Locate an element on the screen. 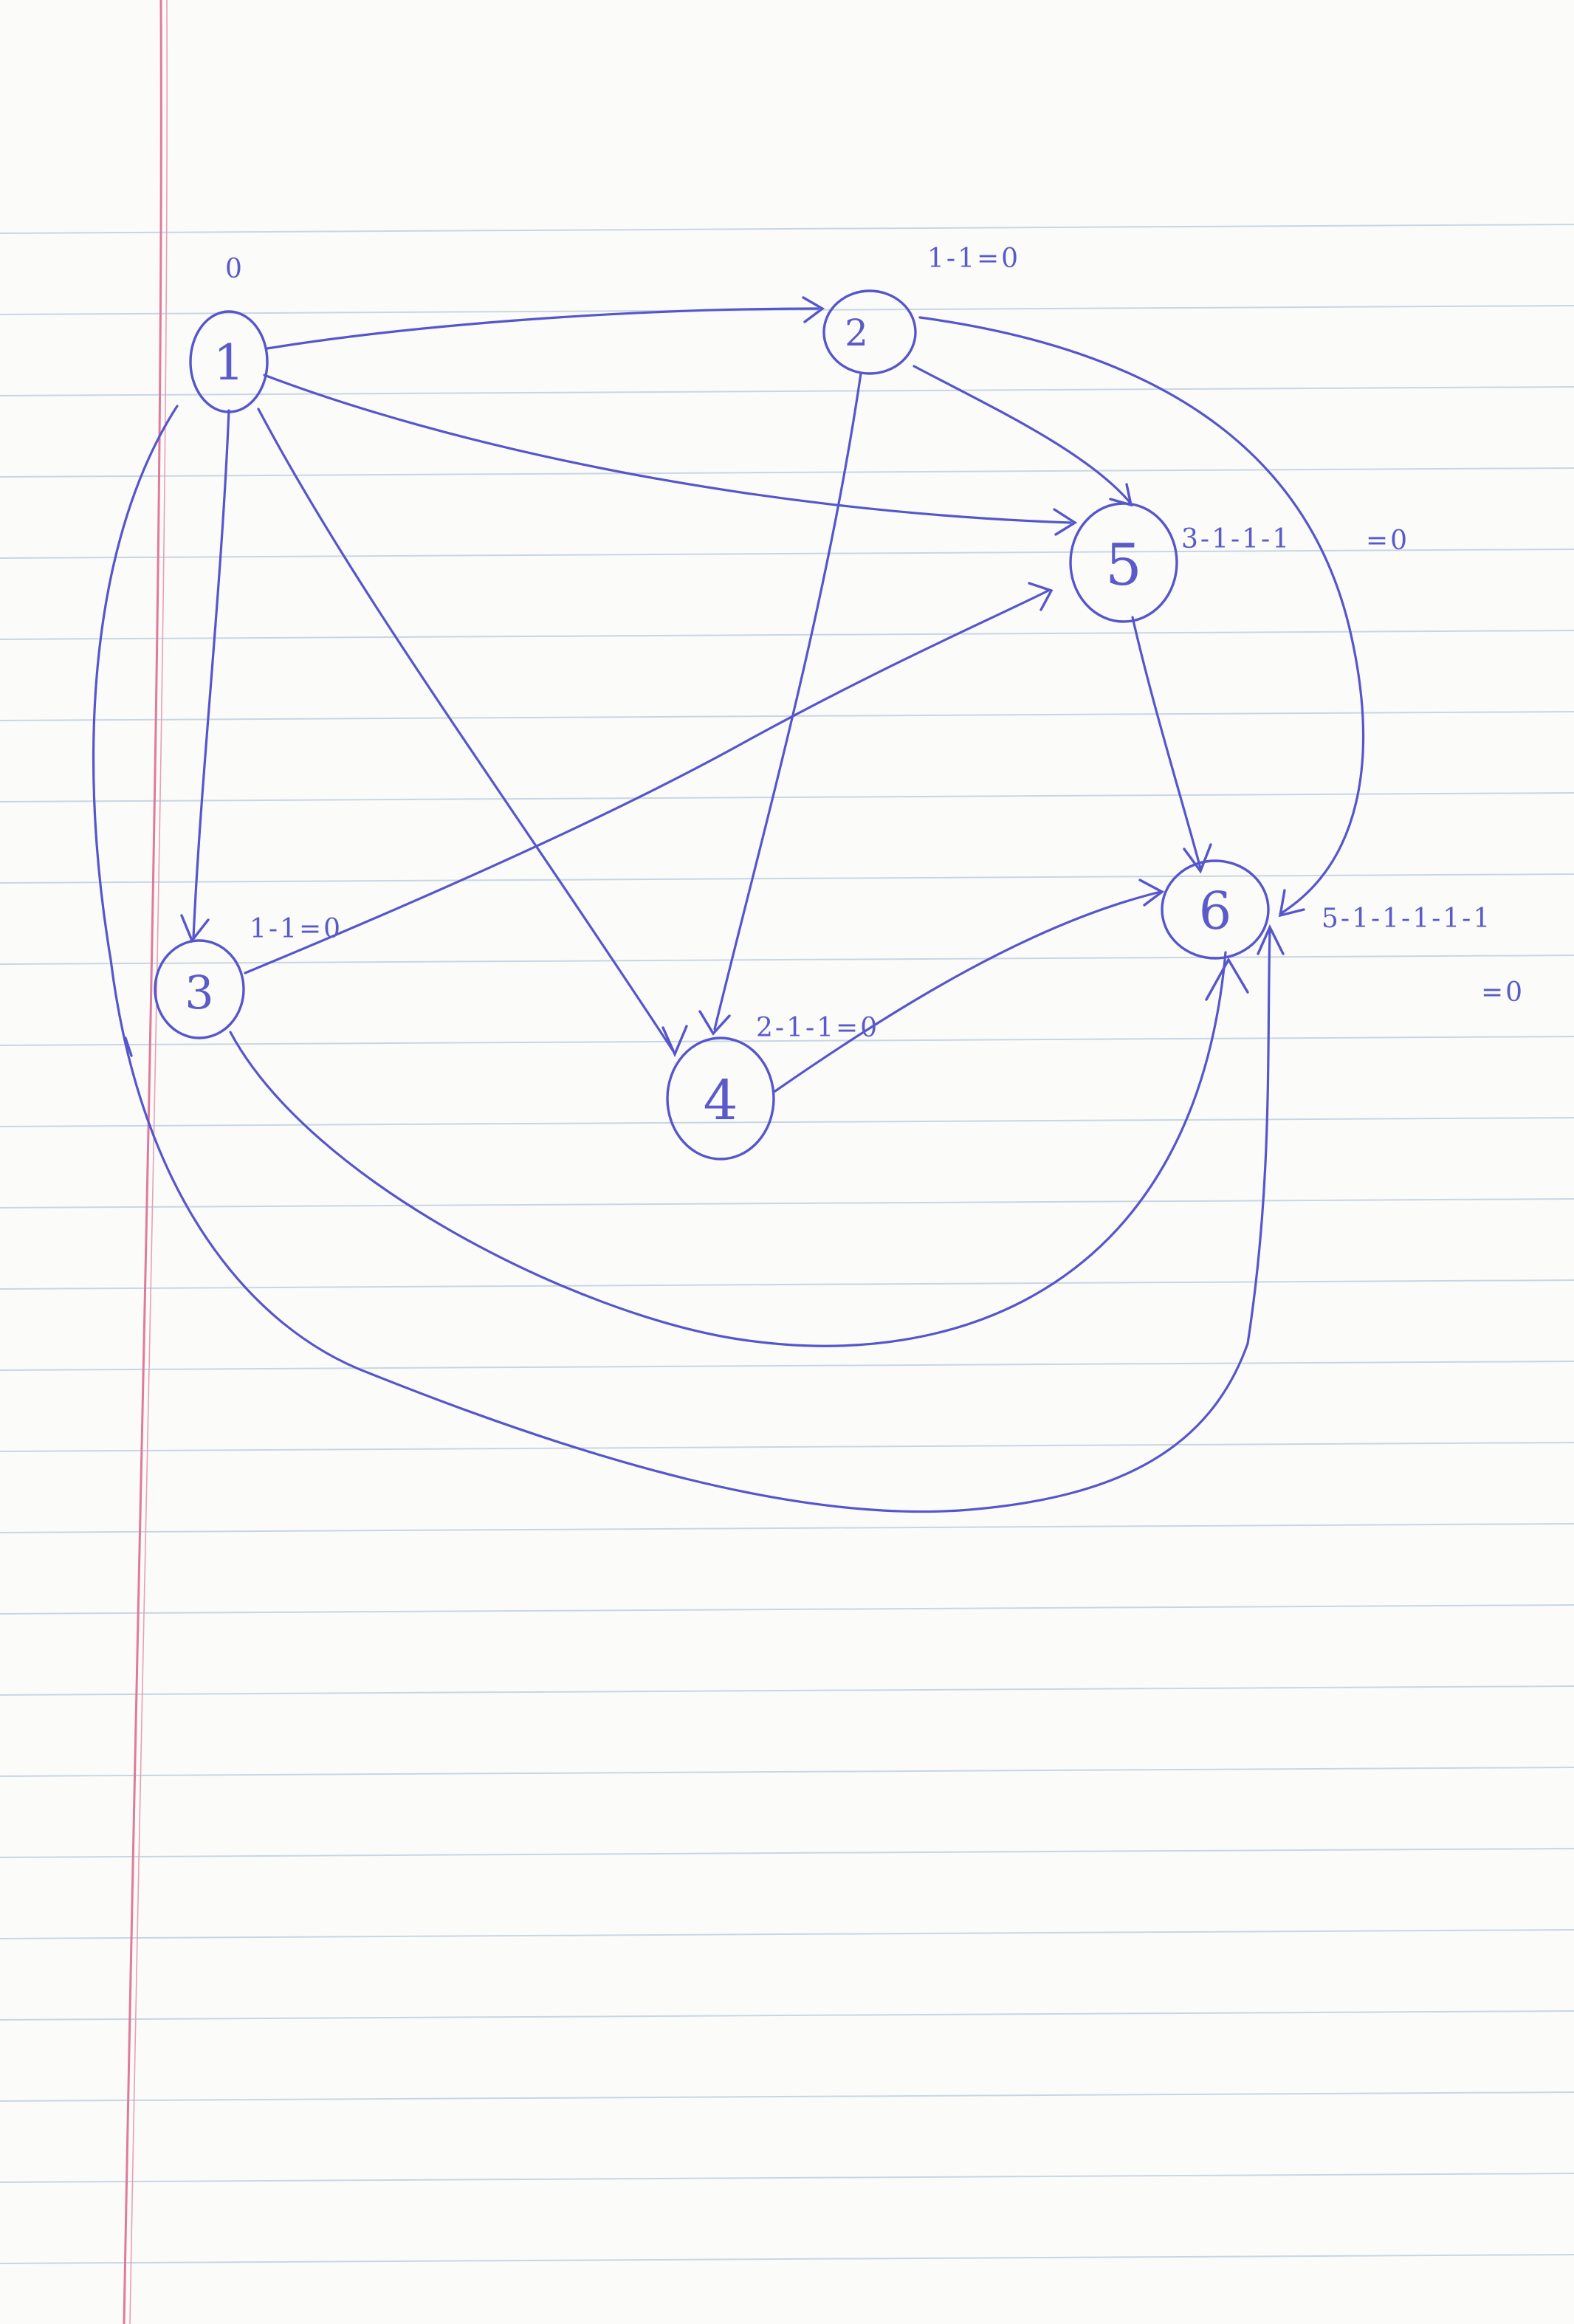 Image resolution: width=1574 pixels, height=2324 pixels. node-4: 4 is located at coordinates (720, 1098).